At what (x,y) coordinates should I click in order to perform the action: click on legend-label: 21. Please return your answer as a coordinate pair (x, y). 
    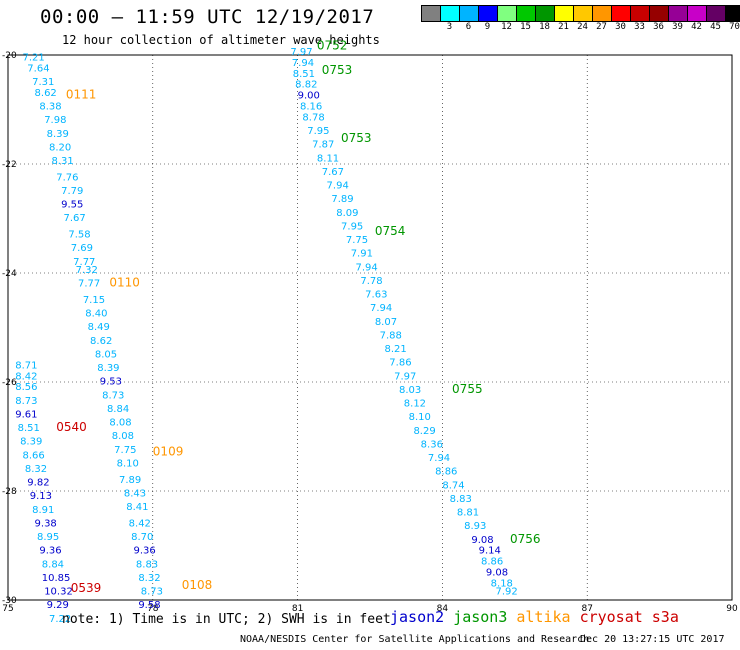
    Looking at the image, I should click on (563, 27).